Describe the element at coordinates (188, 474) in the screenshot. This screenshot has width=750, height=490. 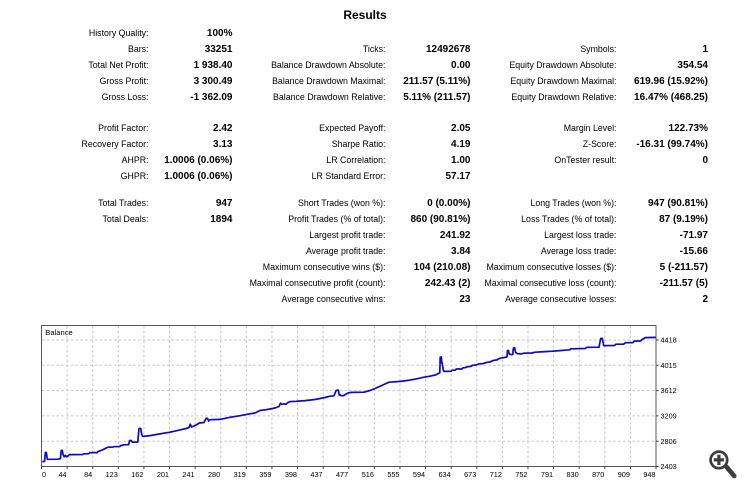
I see `svg-text: 241` at that location.